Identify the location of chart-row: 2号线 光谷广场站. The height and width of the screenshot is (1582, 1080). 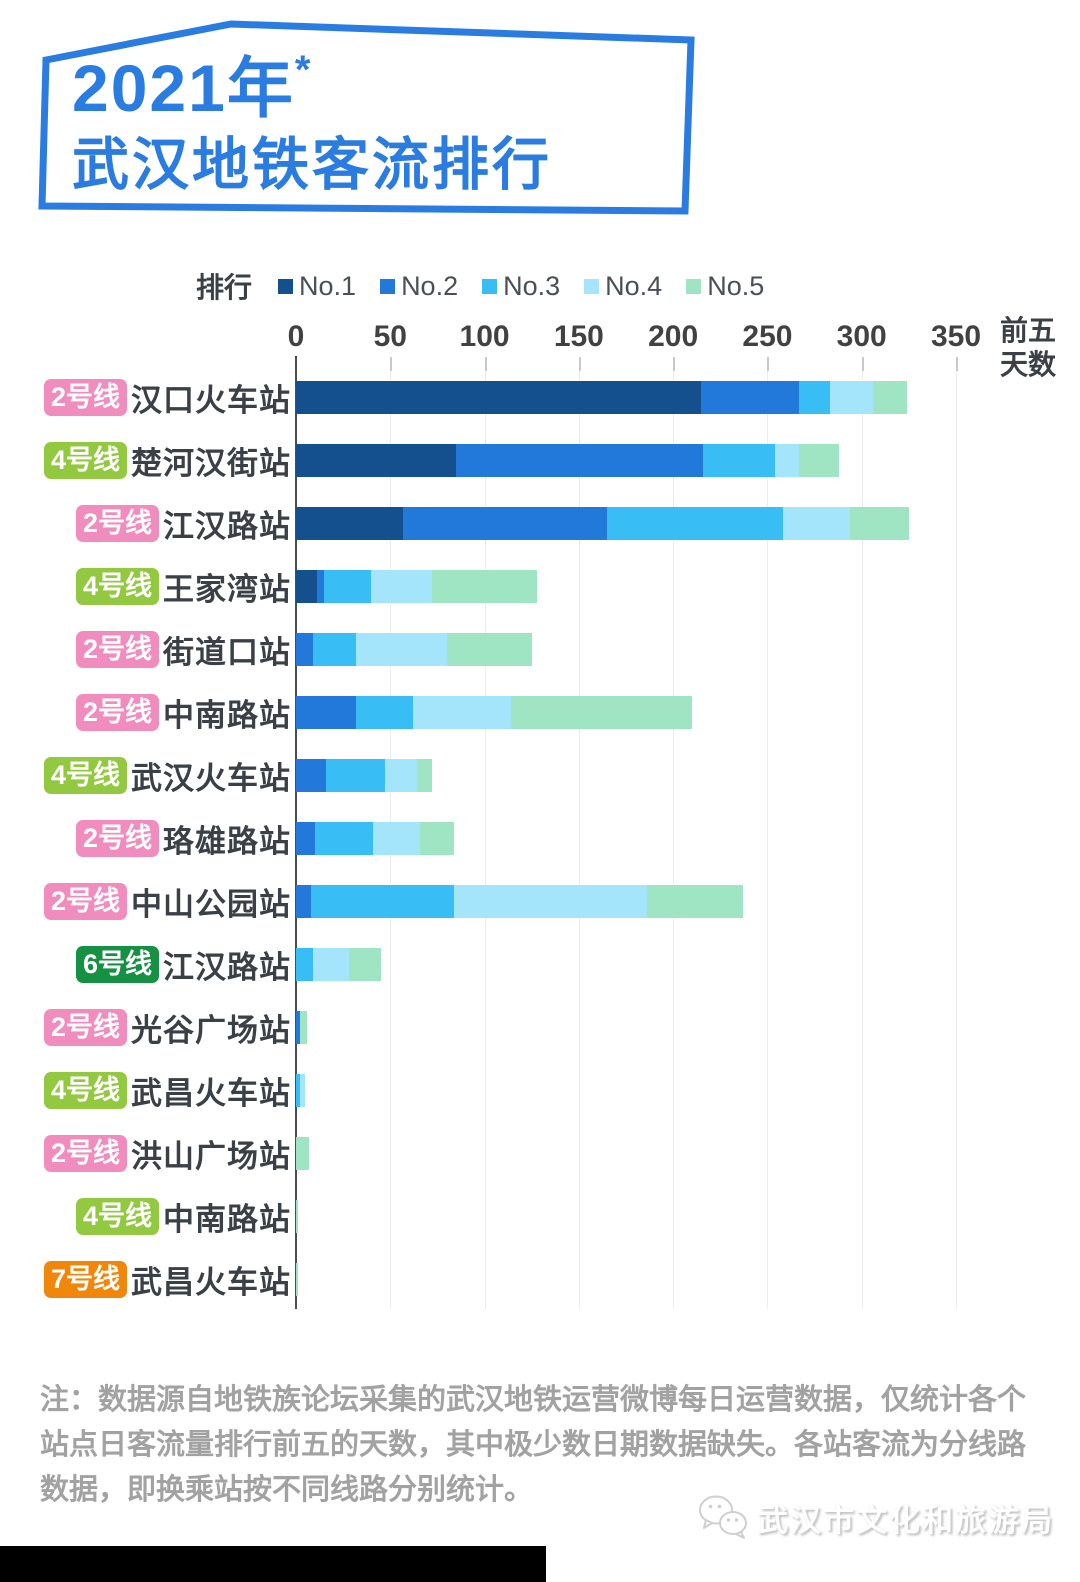
(540, 1027).